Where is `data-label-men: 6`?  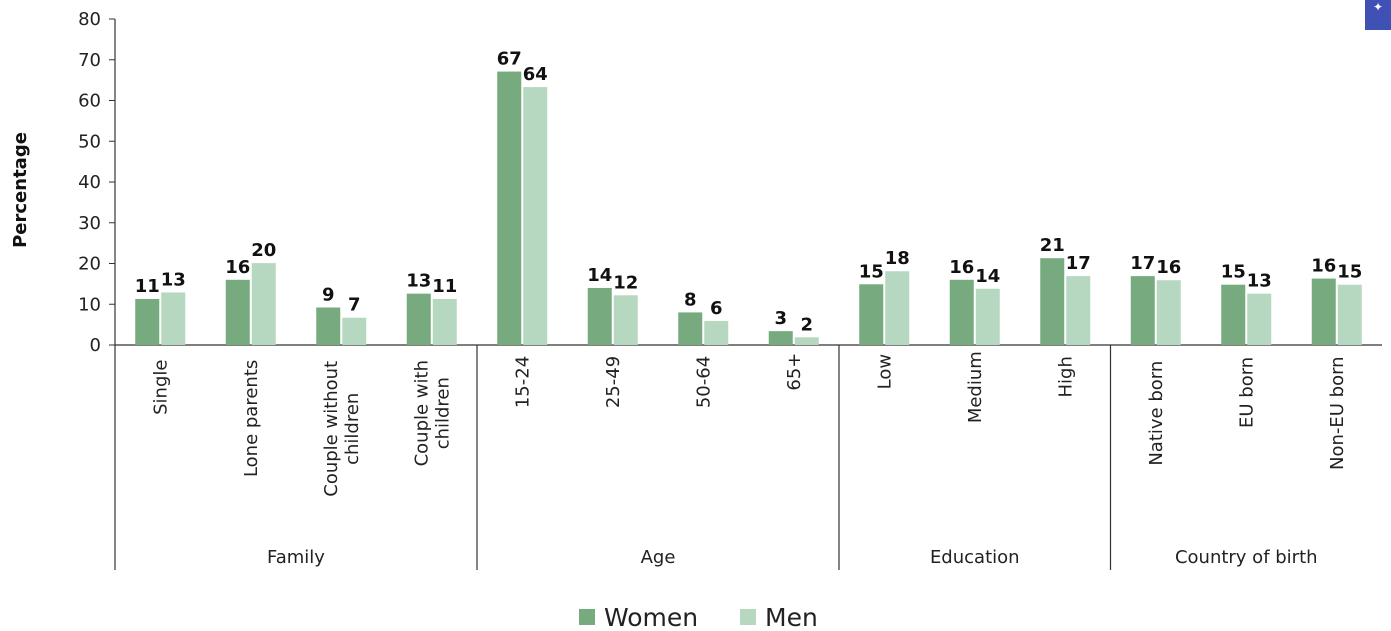
data-label-men: 6 is located at coordinates (716, 308).